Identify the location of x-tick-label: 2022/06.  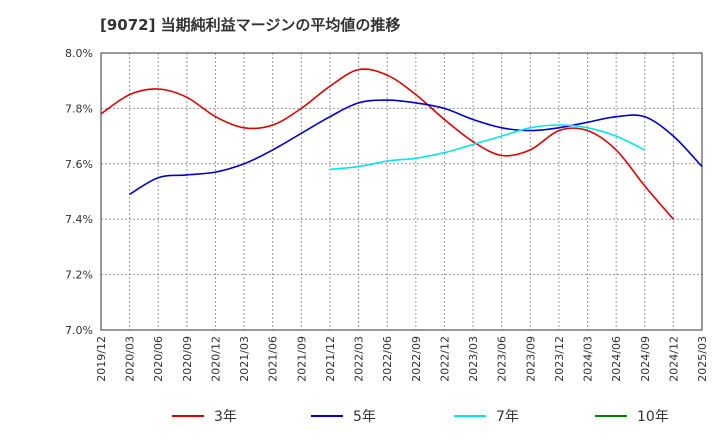
(387, 359).